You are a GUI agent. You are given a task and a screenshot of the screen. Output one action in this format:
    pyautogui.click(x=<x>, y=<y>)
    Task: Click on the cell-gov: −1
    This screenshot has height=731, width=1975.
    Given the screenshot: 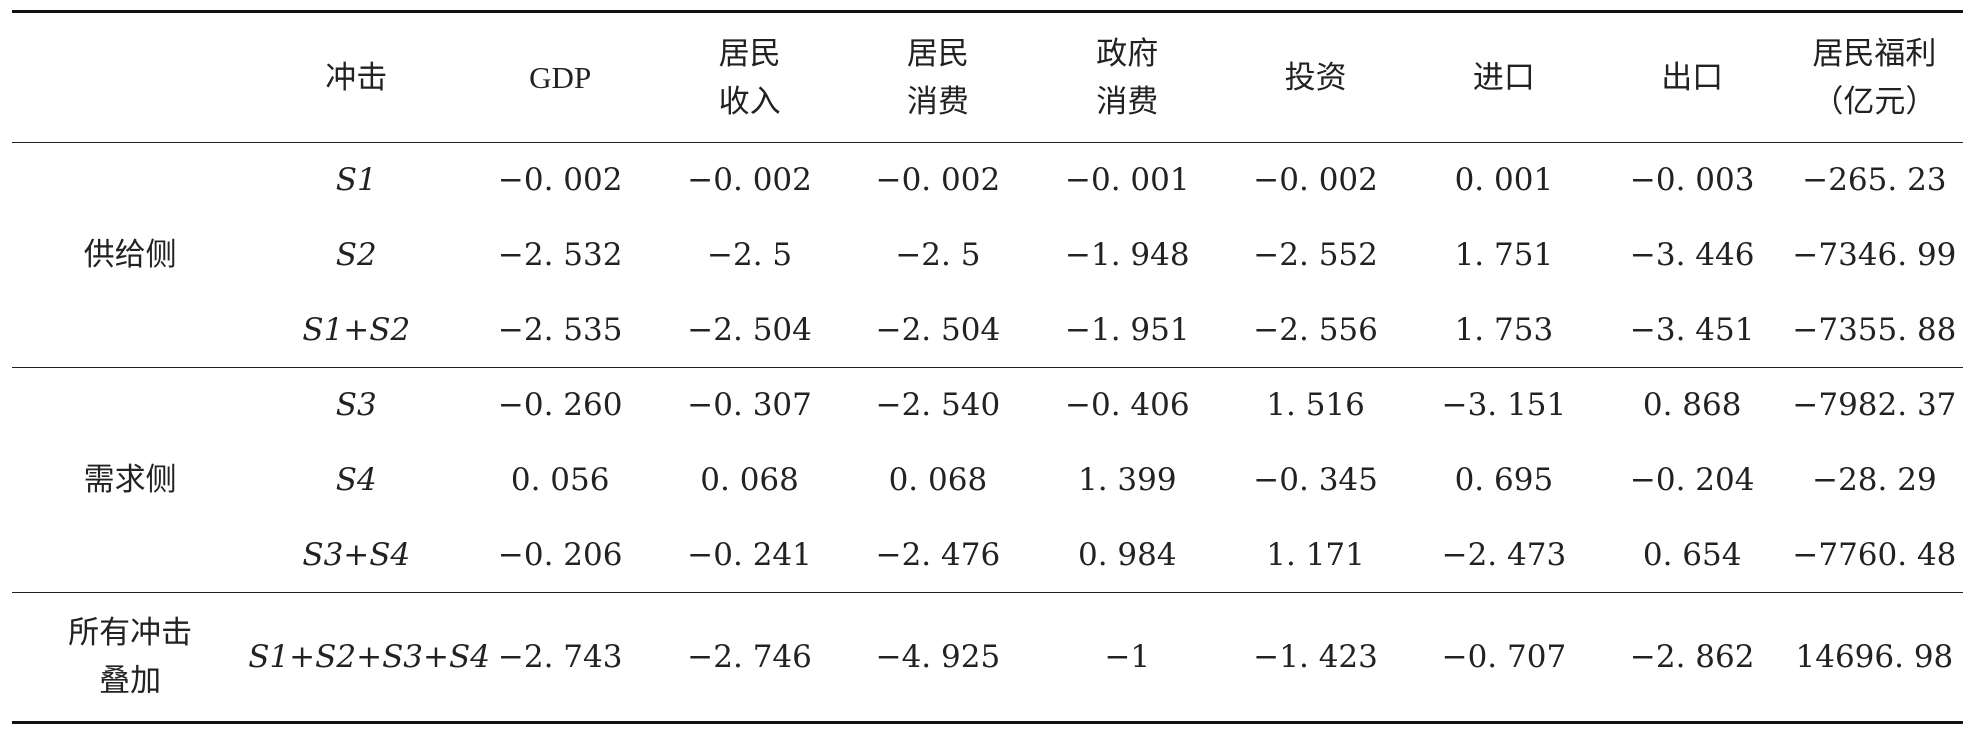 What is the action you would take?
    pyautogui.click(x=1127, y=657)
    